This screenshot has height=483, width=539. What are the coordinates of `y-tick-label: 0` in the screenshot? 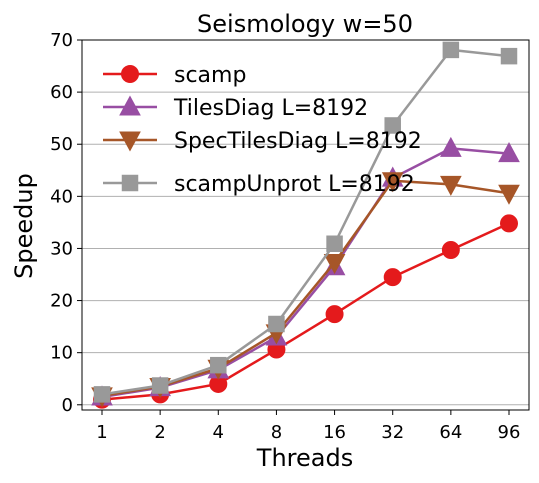 It's located at (67, 405).